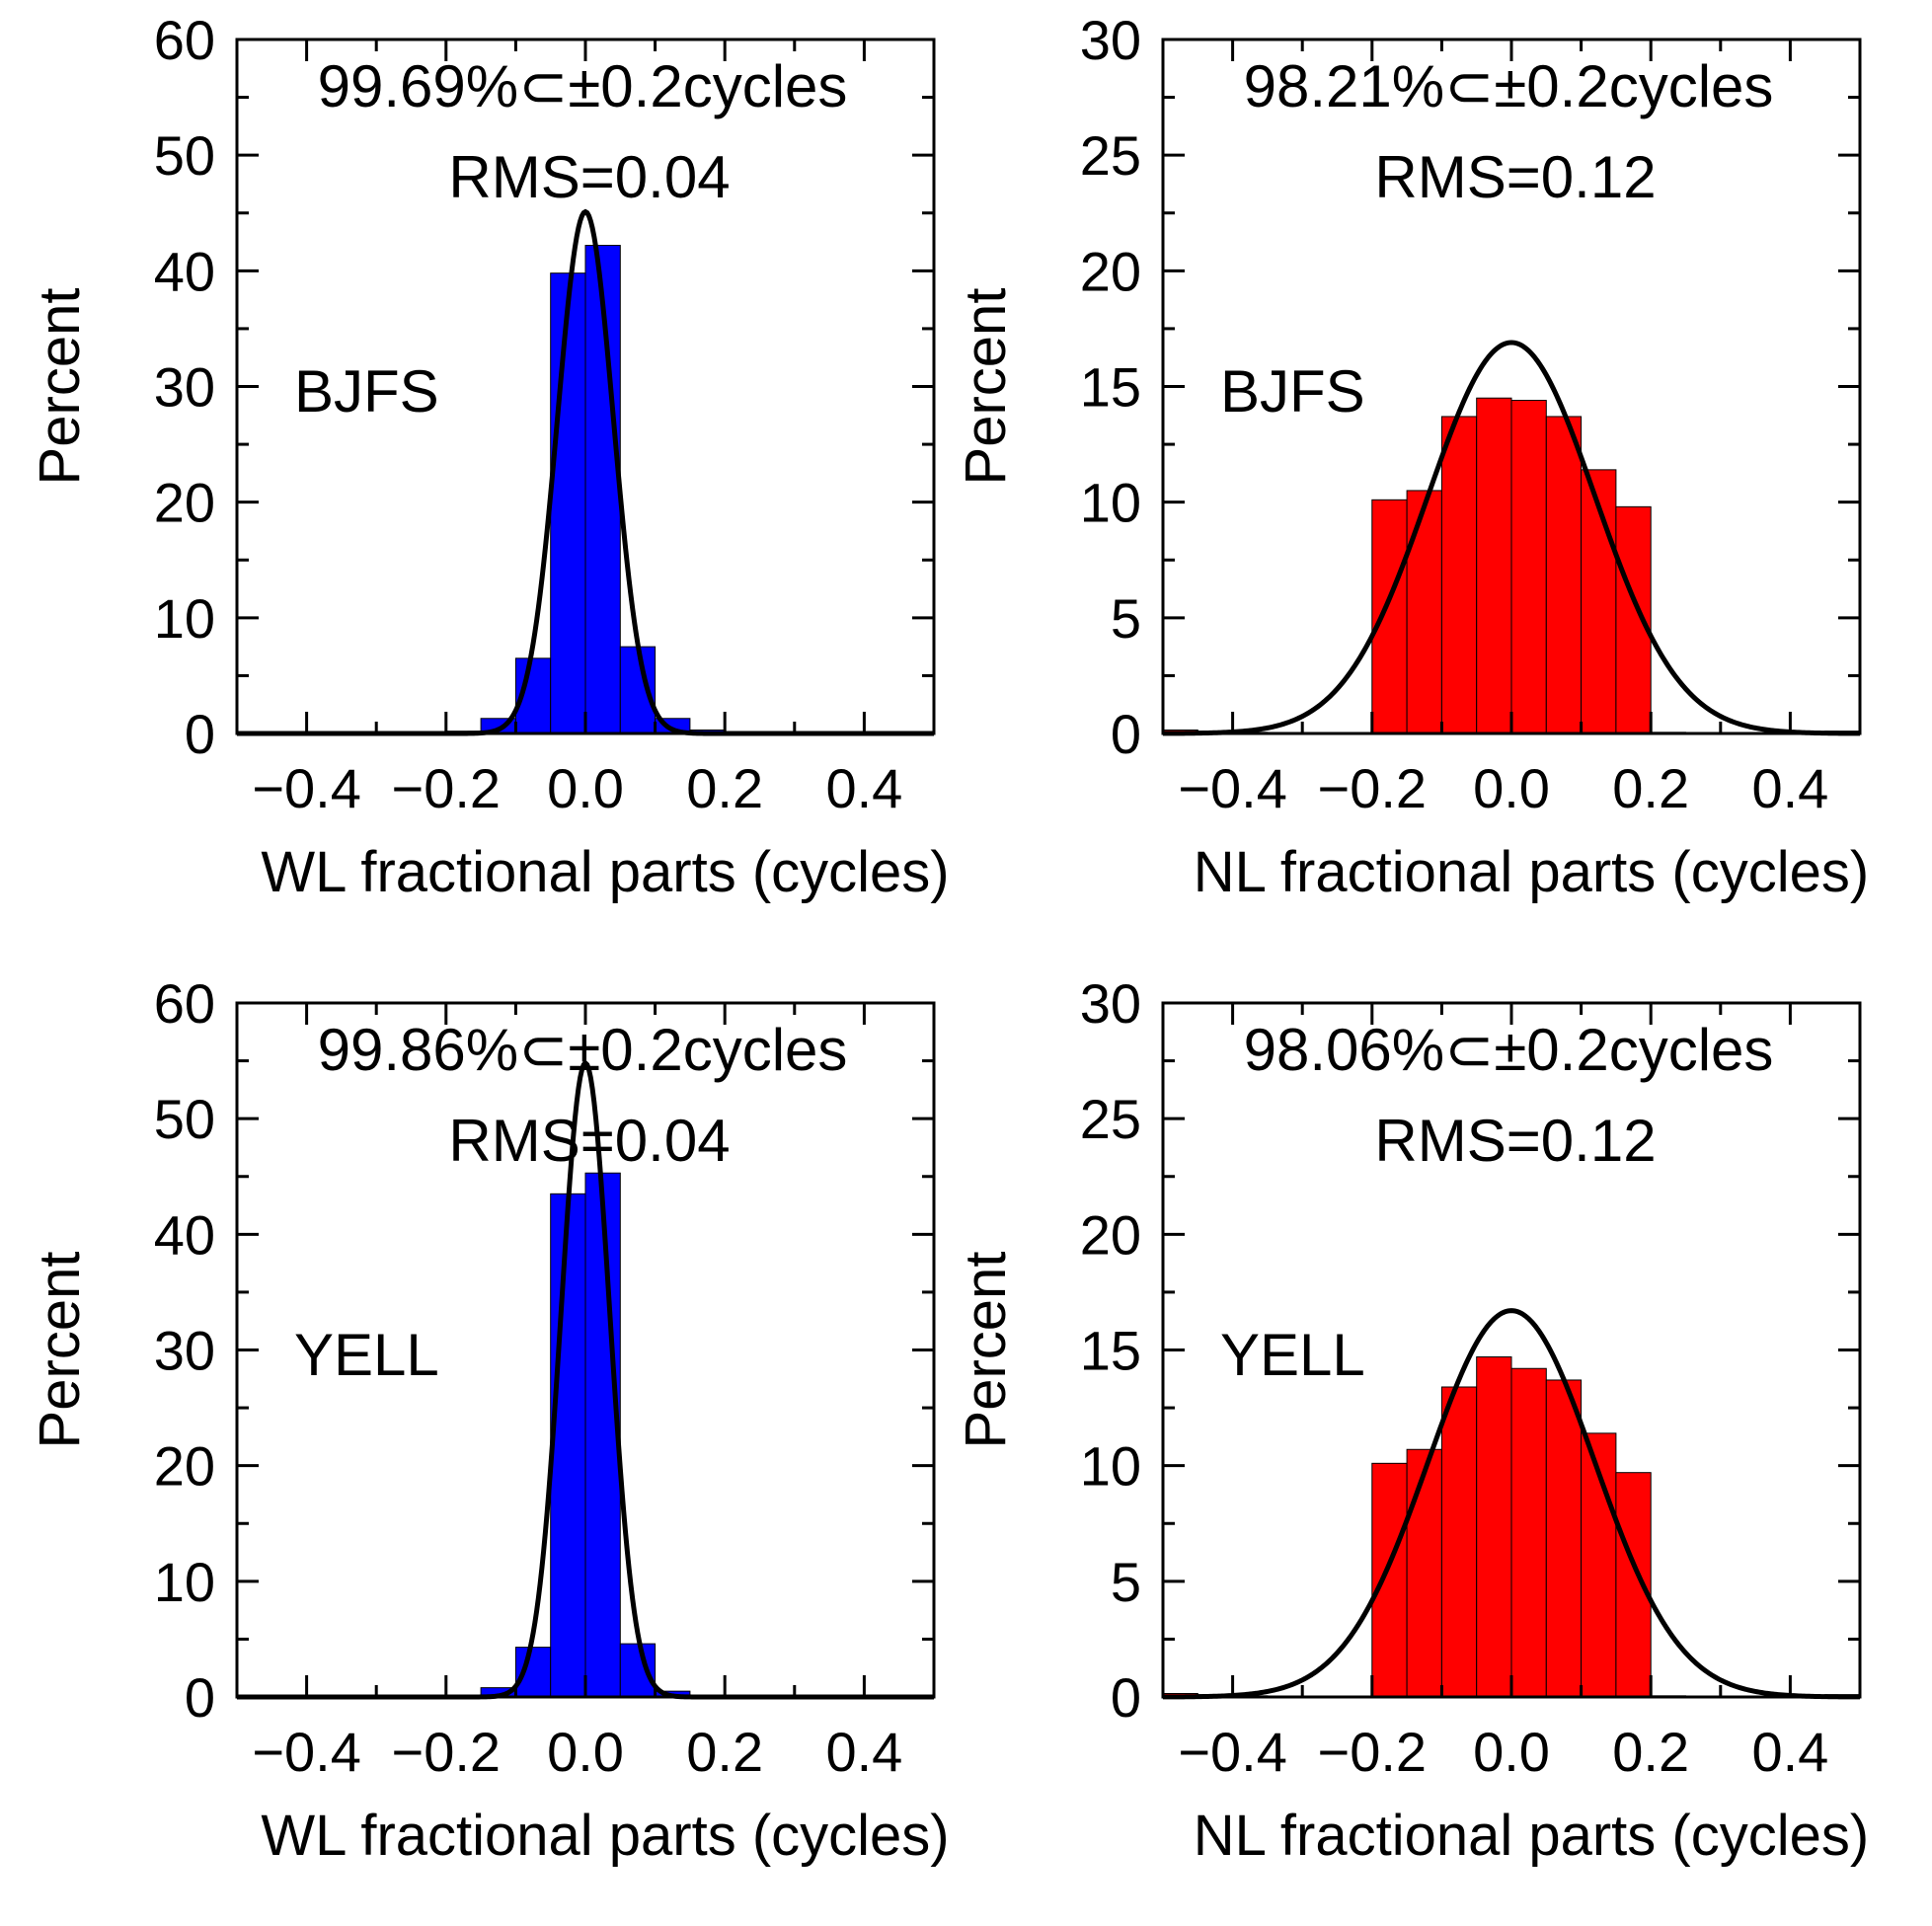 Image resolution: width=1932 pixels, height=1926 pixels. Describe the element at coordinates (583, 1050) in the screenshot. I see `coverage-annotation: 99.86%⊂±0.2cycles` at that location.